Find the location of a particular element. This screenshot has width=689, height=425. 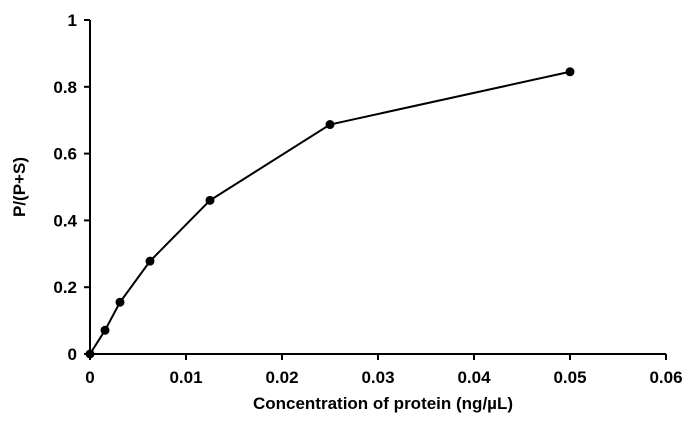

y-tick-label: 0.2 is located at coordinates (65, 287).